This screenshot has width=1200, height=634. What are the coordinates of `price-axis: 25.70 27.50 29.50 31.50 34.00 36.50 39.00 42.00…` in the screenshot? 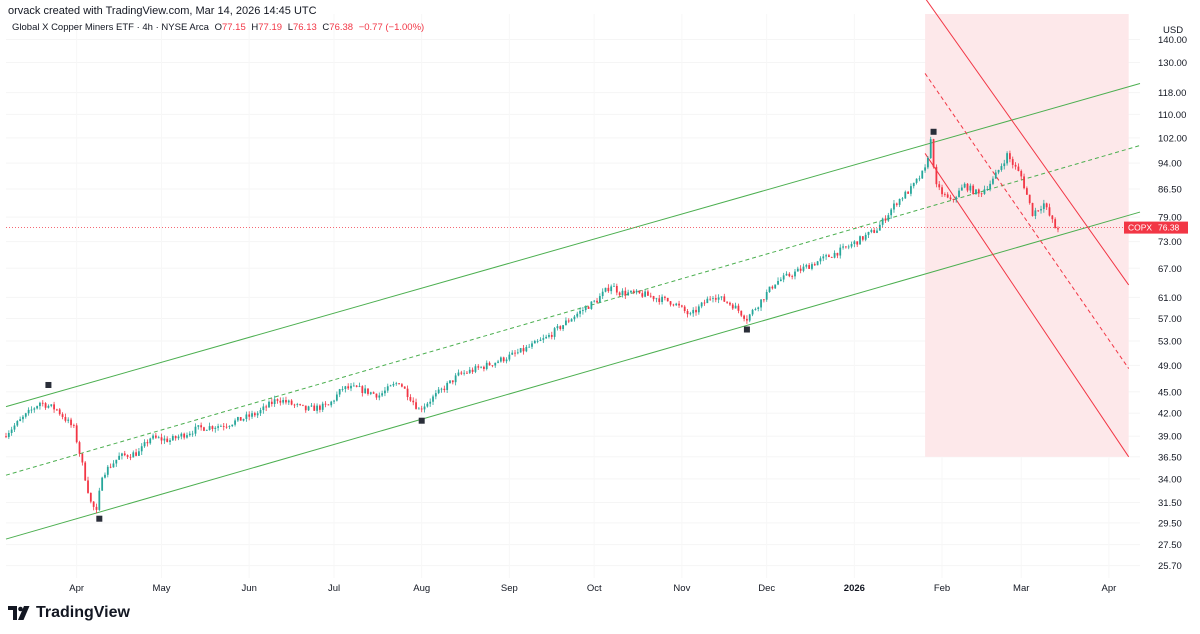 It's located at (1172, 303).